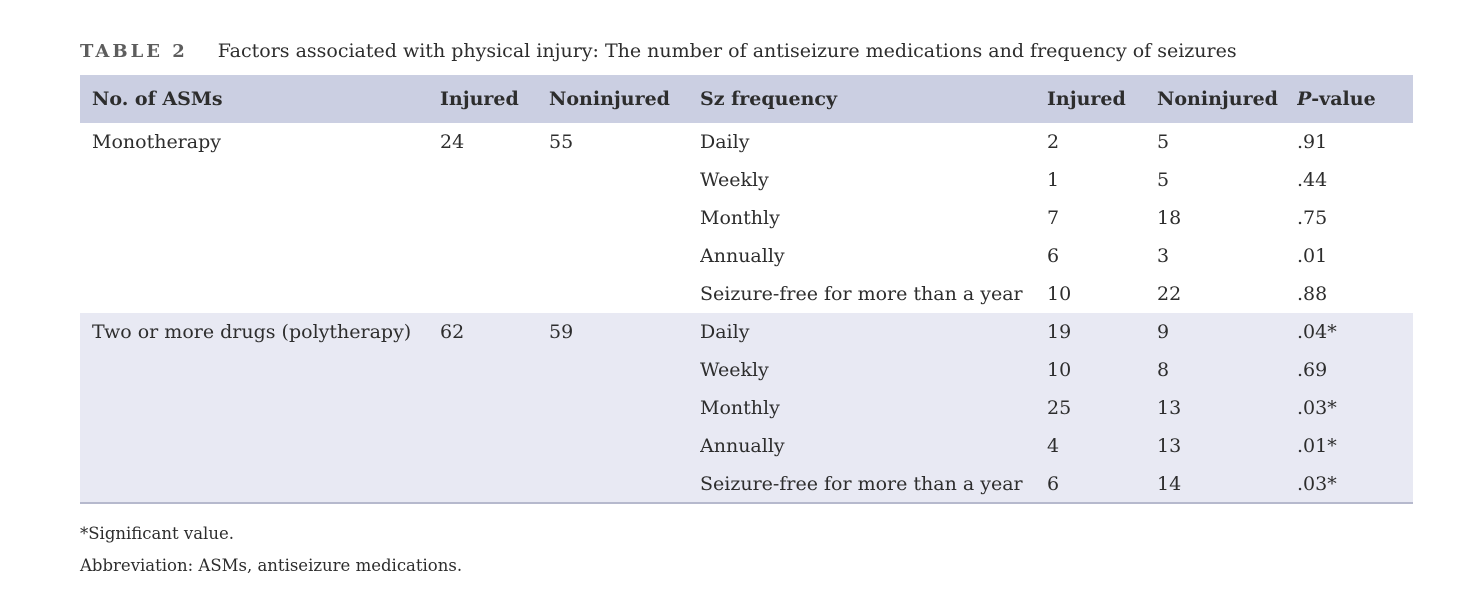 The width and height of the screenshot is (1474, 599). Describe the element at coordinates (1355, 446) in the screenshot. I see `cell-p-value: .01*` at that location.